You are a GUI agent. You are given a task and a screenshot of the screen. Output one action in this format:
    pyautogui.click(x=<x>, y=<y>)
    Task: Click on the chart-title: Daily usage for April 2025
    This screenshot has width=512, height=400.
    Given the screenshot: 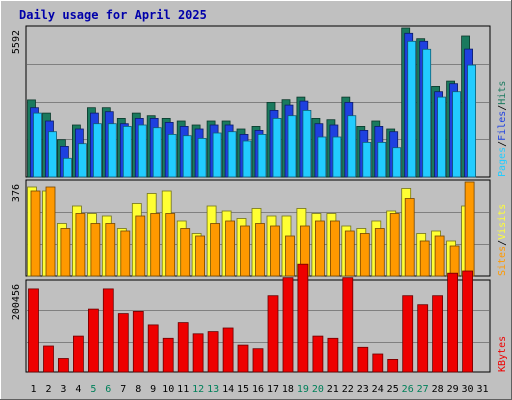 What is the action you would take?
    pyautogui.click(x=113, y=15)
    